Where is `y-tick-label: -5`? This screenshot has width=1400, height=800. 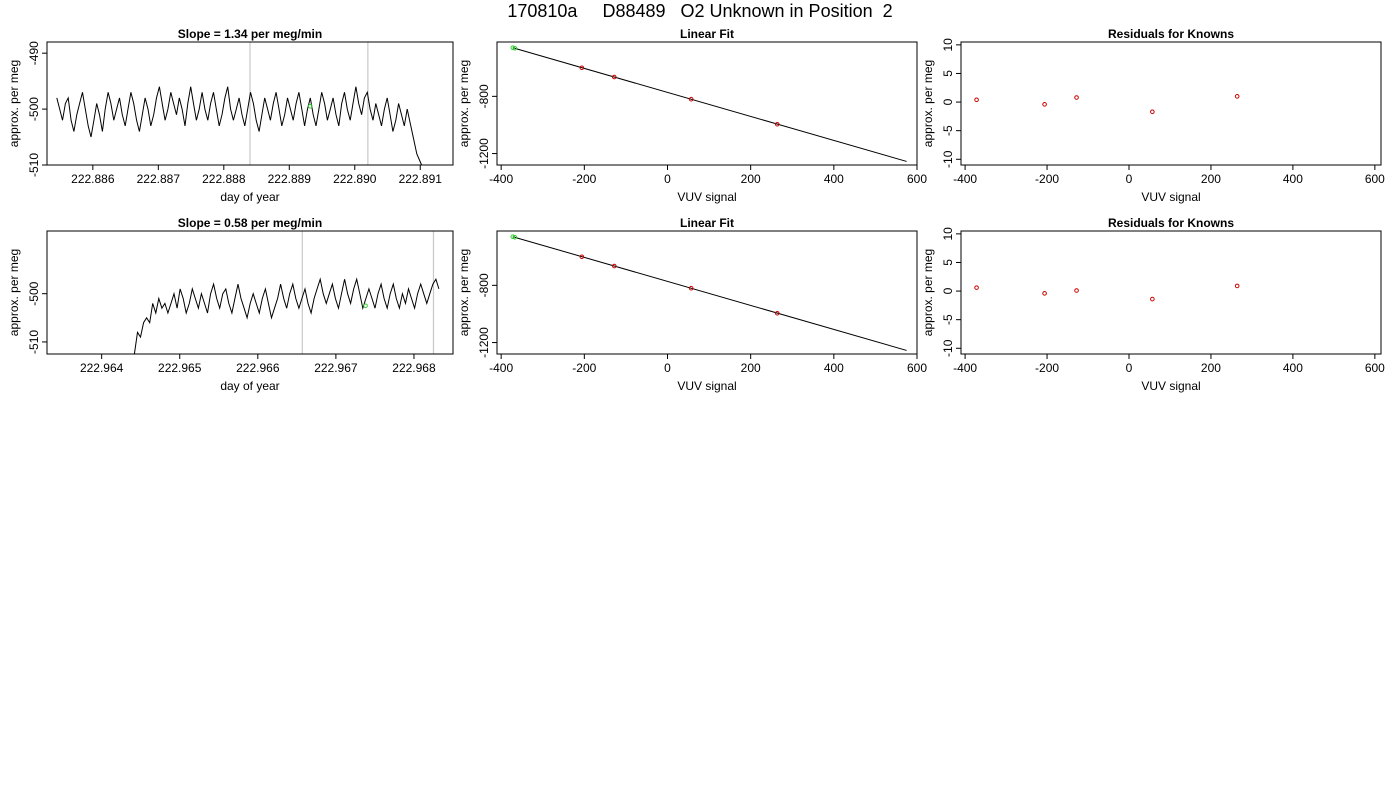
y-tick-label: -5 is located at coordinates (948, 319).